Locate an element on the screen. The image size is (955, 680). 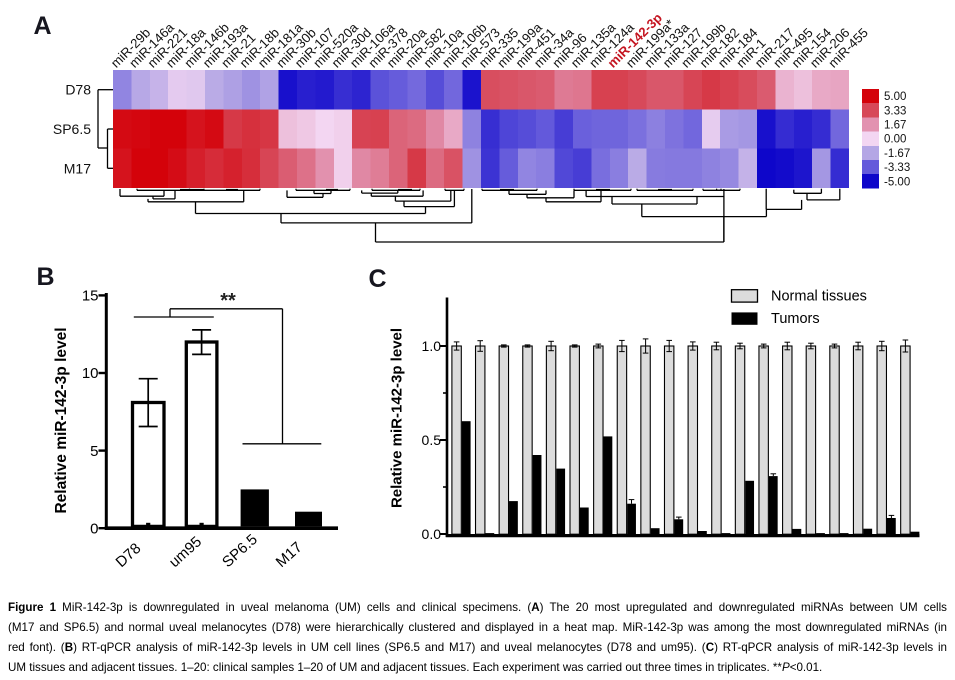
svg-text: 5 is located at coordinates (94, 451).